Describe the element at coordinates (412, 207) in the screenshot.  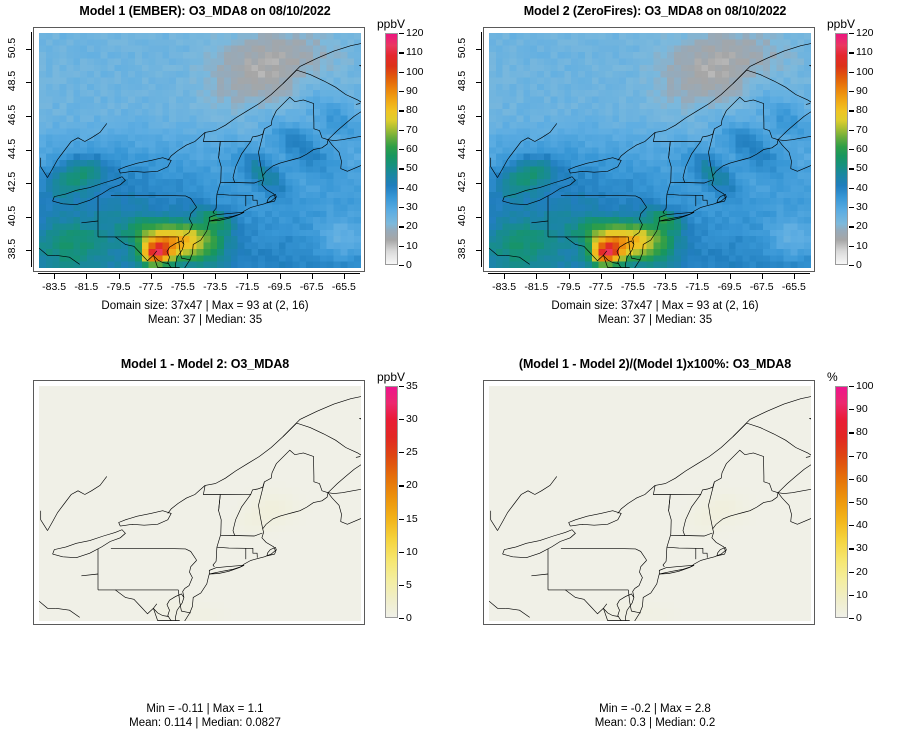
I see `colorbar-tick-label: 30` at that location.